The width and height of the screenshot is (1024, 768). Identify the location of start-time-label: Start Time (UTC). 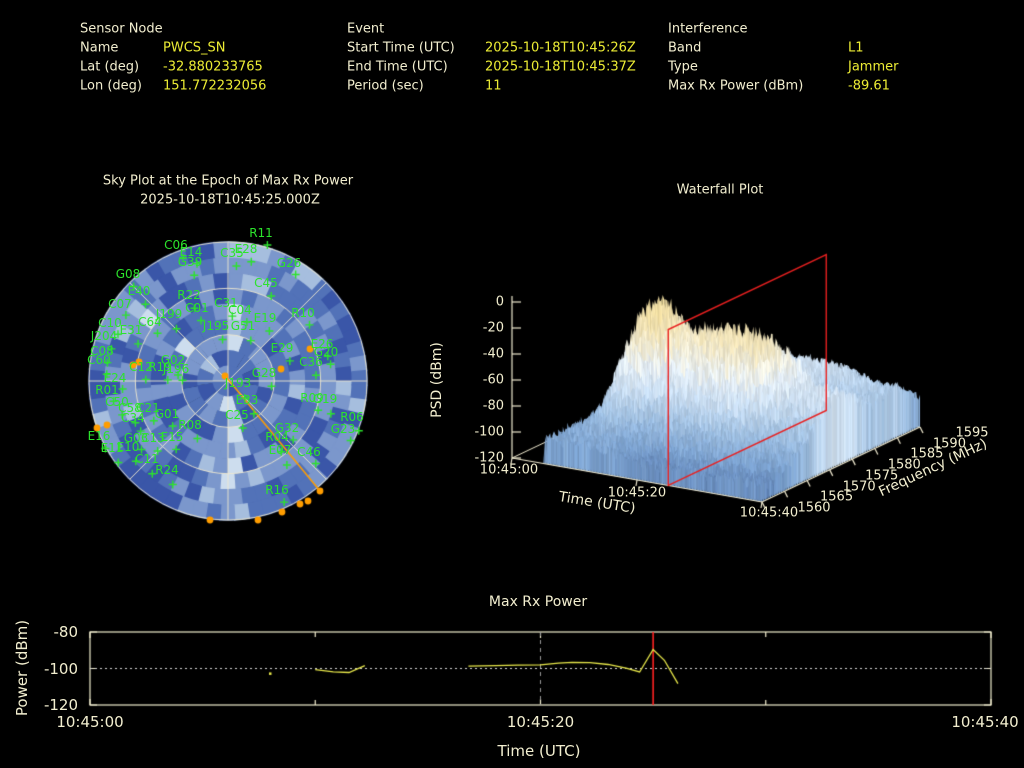
(401, 48).